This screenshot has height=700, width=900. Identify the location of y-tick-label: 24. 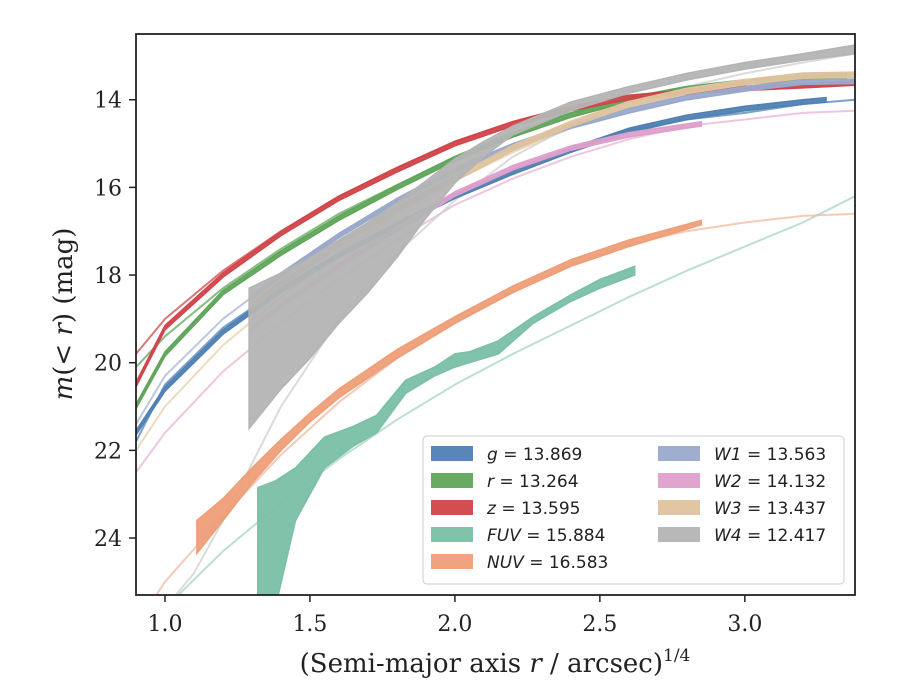
(108, 539).